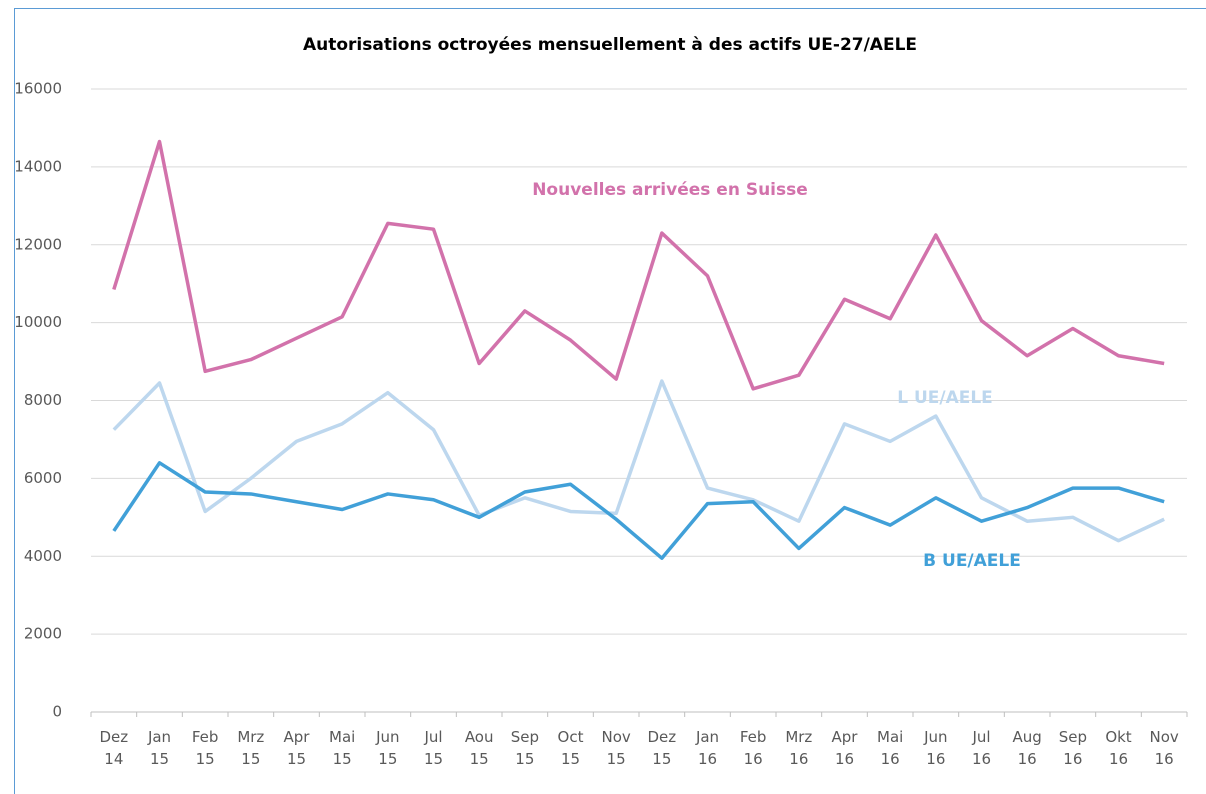 The height and width of the screenshot is (794, 1206). Describe the element at coordinates (43, 634) in the screenshot. I see `y-tick-label: 2000` at that location.